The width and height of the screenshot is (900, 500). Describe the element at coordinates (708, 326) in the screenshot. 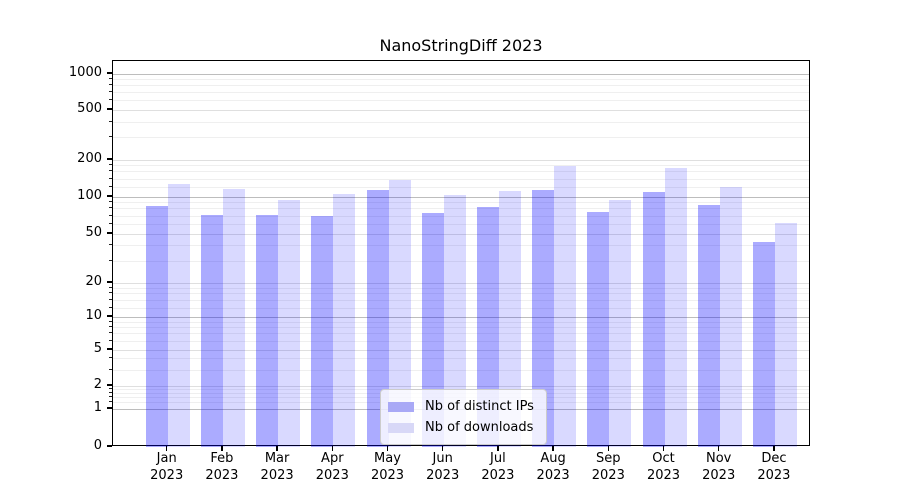

I see `bar-distinct-ips-nov` at that location.